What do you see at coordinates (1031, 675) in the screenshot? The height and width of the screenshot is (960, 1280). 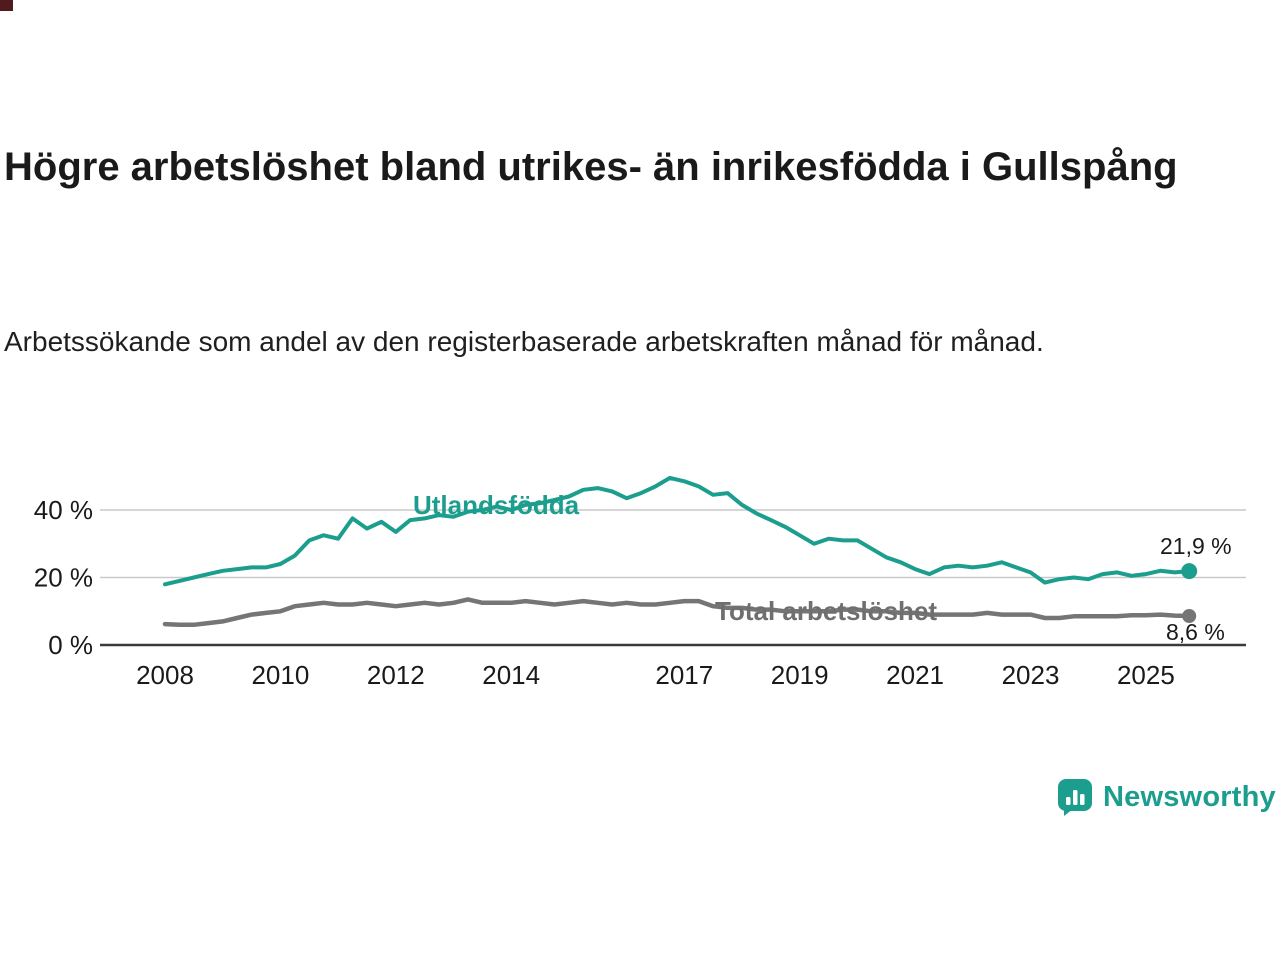 I see `x-tick-label-2023: 2023` at bounding box center [1031, 675].